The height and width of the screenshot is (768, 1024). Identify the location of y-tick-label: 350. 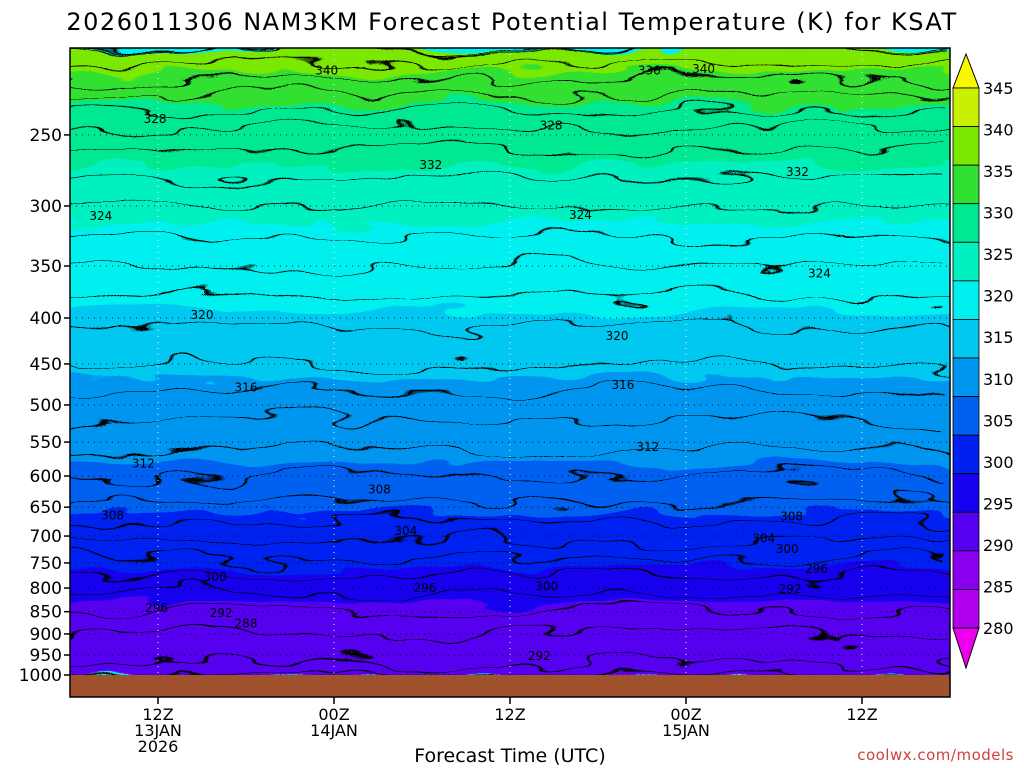
(46, 267).